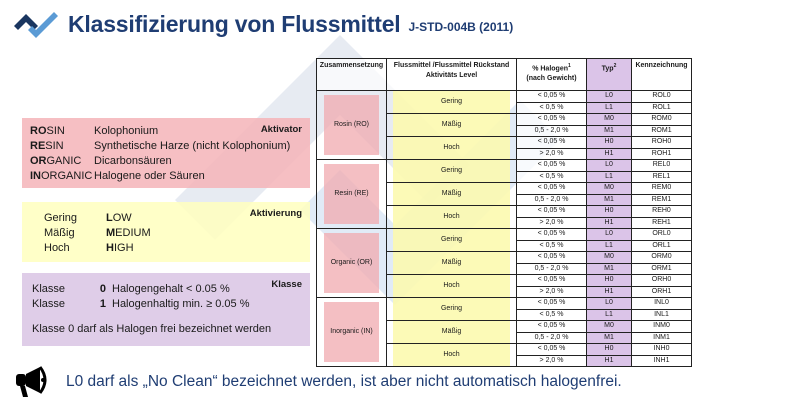 This screenshot has width=800, height=408. I want to click on table-row: Rosin (RO) Gering < 0,05 % L0 ROL0, so click(504, 125).